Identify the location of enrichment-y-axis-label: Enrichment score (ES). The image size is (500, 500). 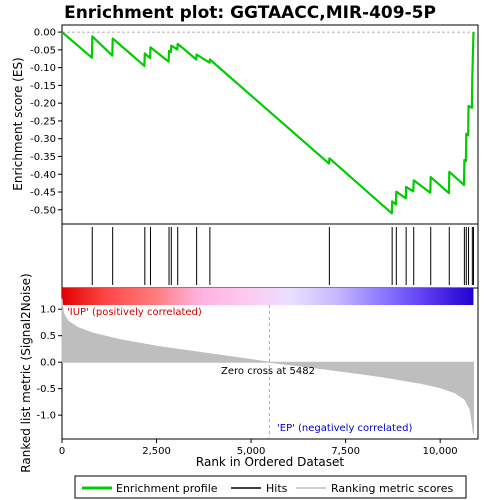
(18, 123).